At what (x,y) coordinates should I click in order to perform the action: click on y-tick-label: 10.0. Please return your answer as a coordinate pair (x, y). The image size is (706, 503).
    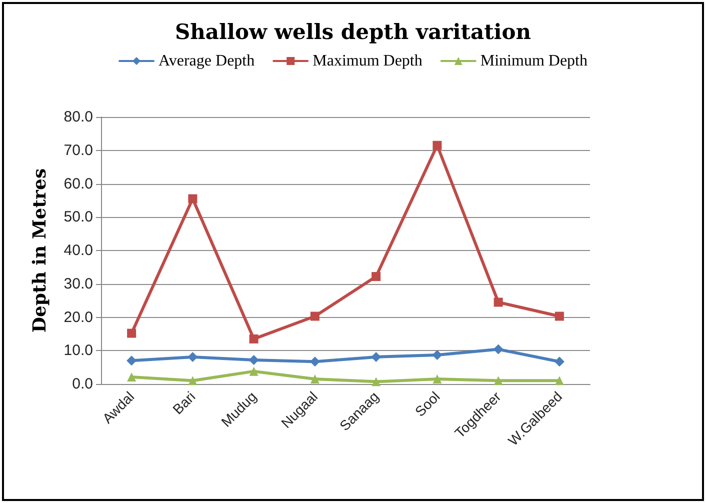
    Looking at the image, I should click on (78, 351).